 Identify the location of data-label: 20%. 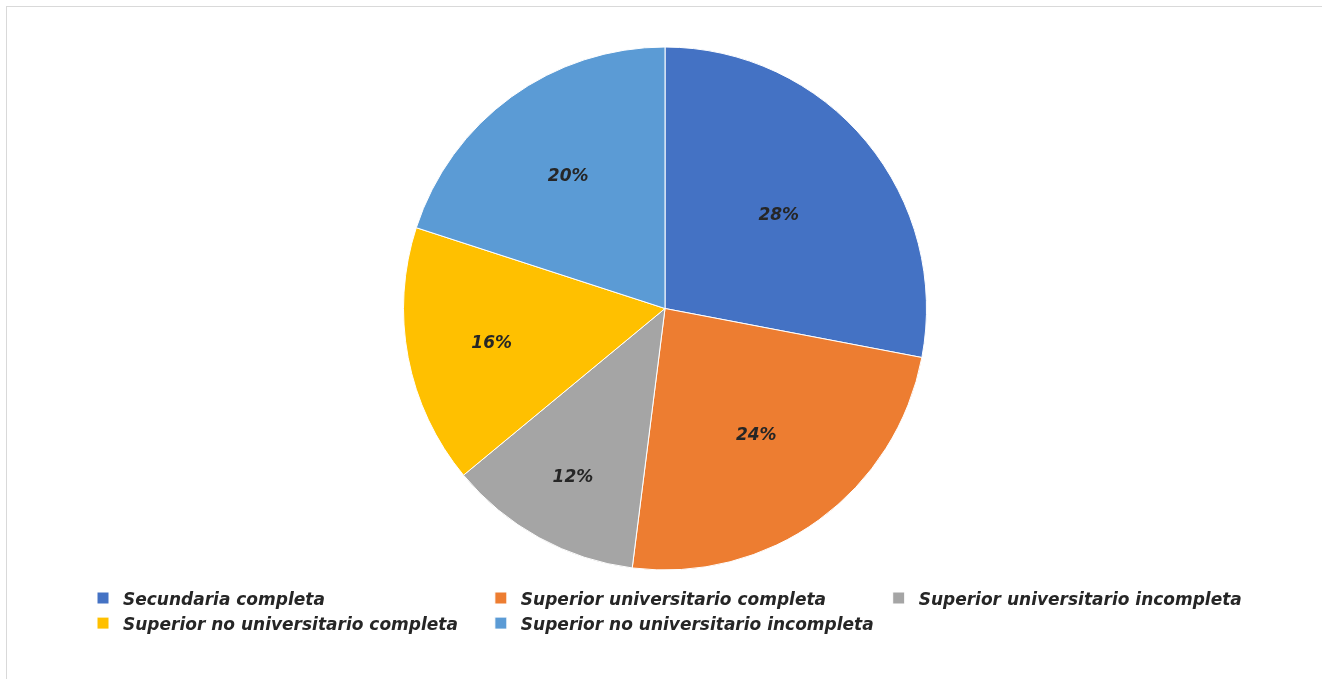
(568, 175).